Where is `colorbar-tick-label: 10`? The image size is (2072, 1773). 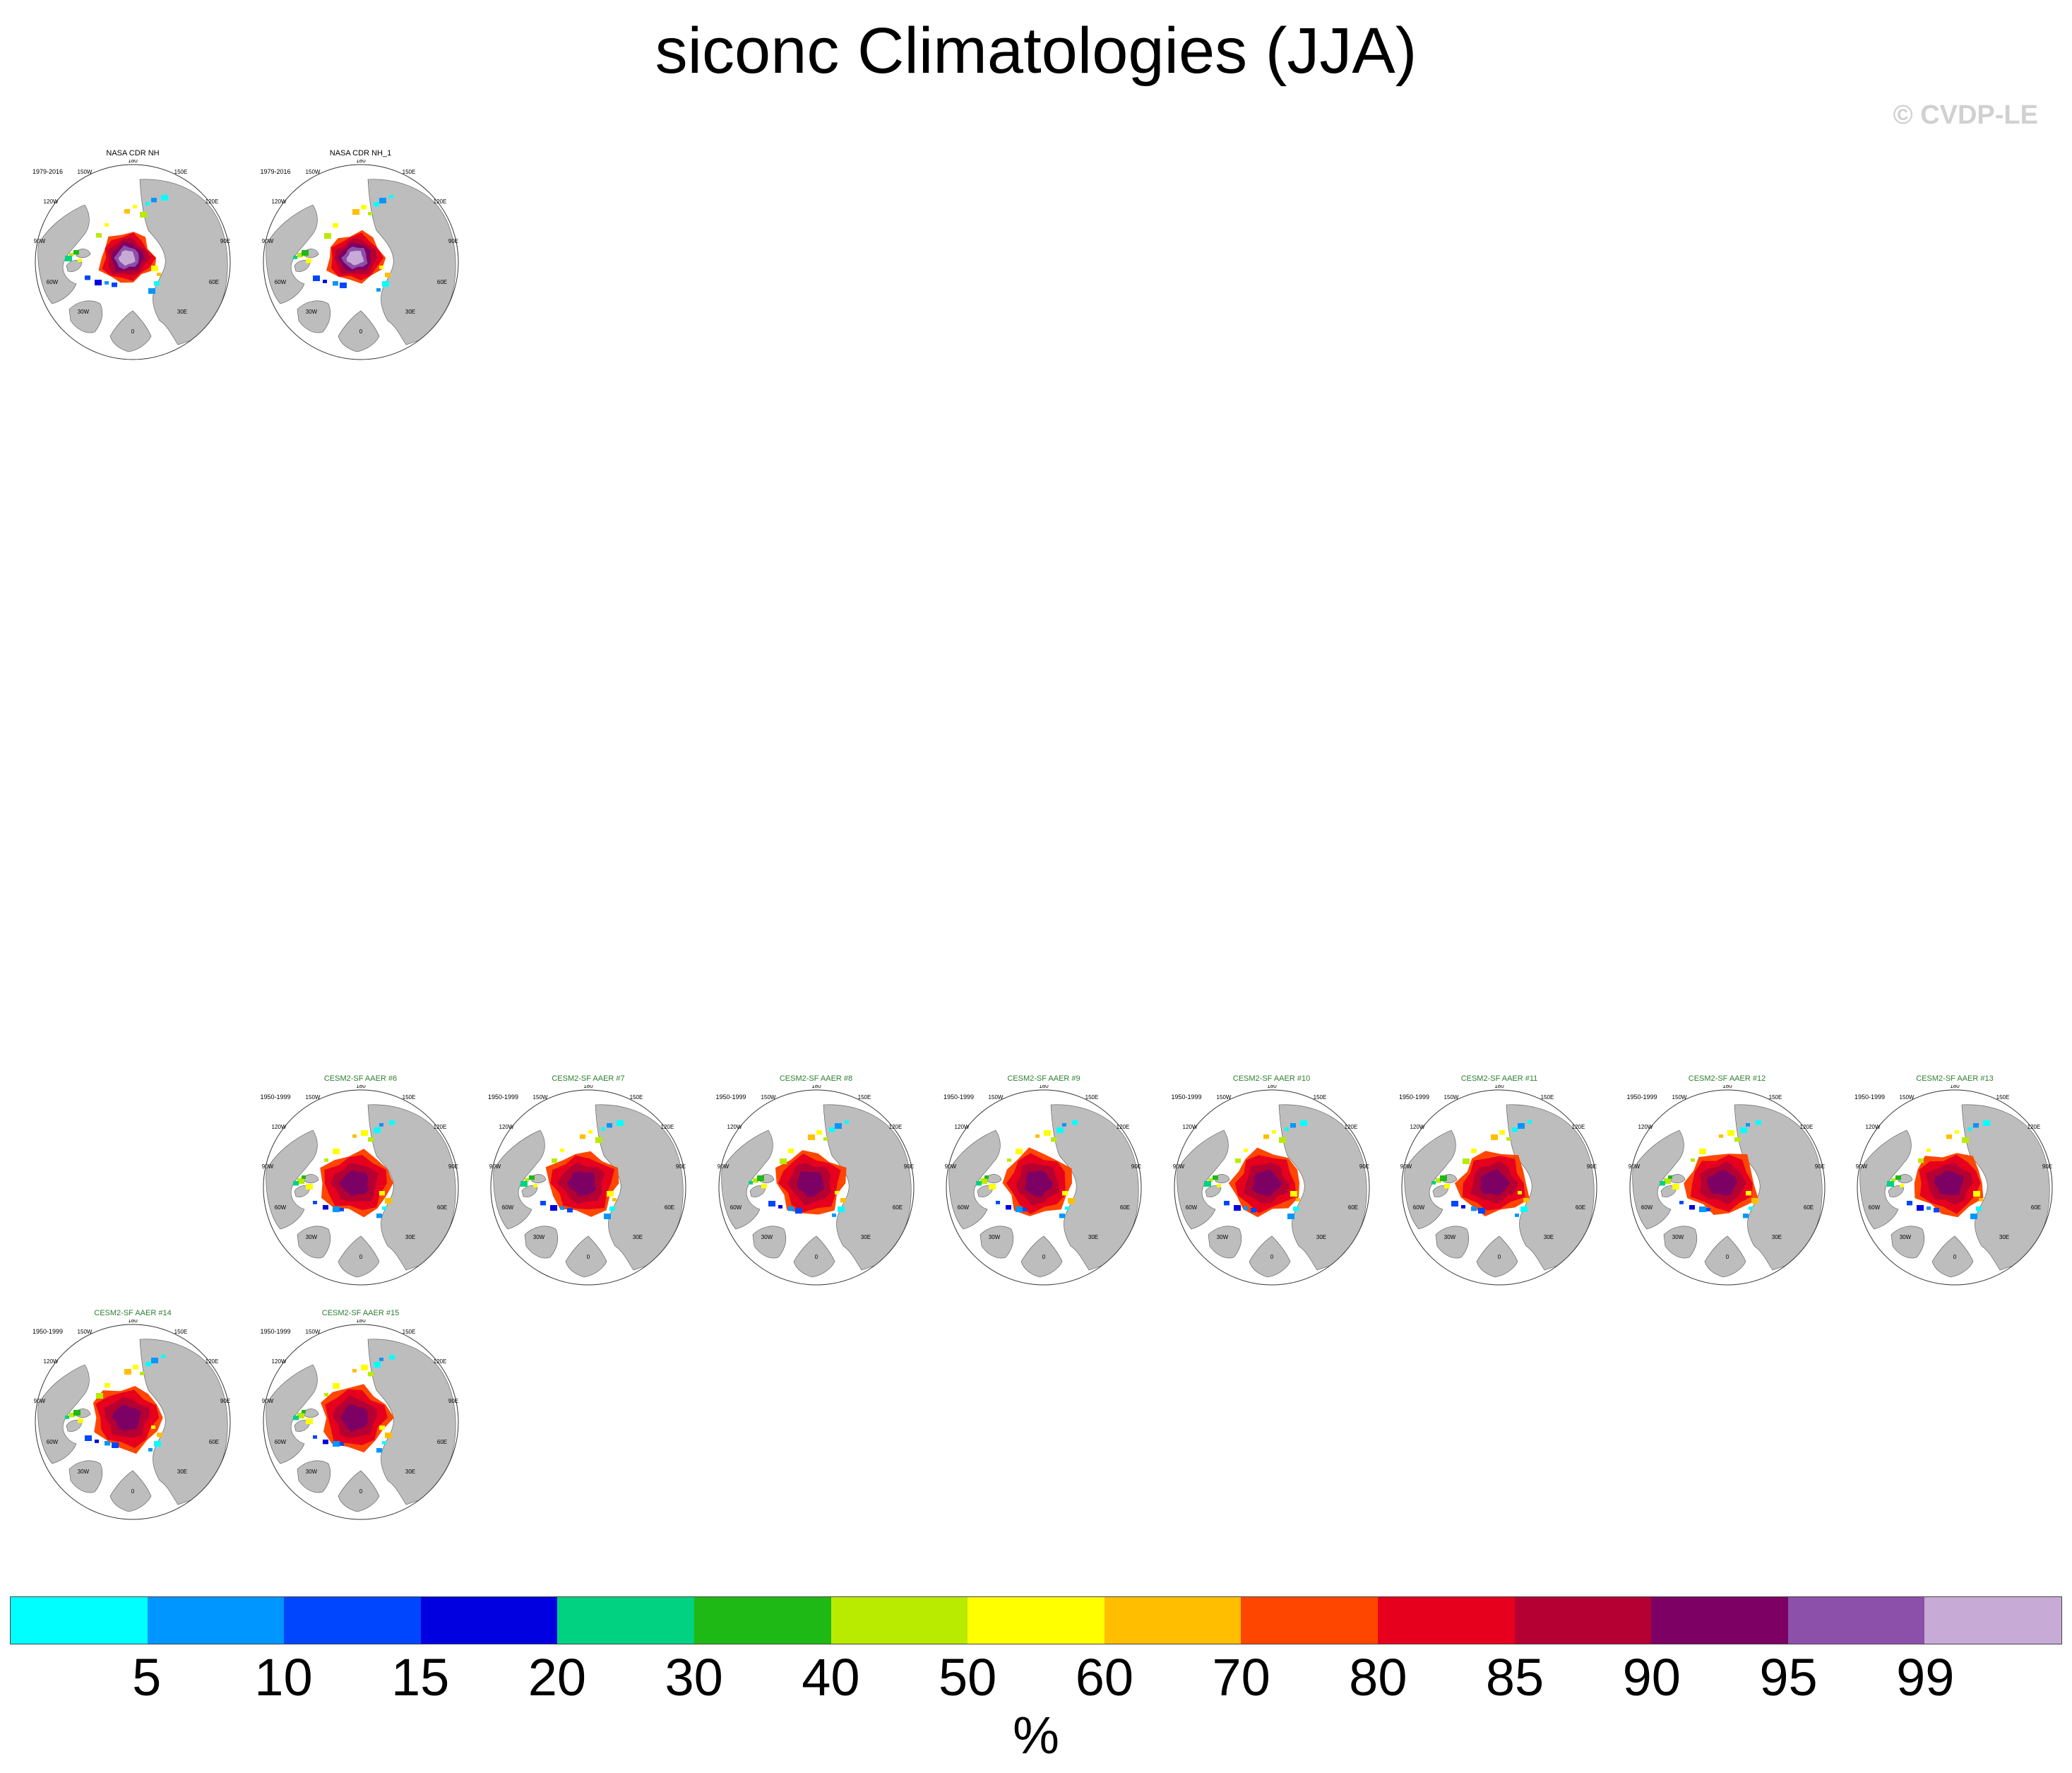 colorbar-tick-label: 10 is located at coordinates (283, 1678).